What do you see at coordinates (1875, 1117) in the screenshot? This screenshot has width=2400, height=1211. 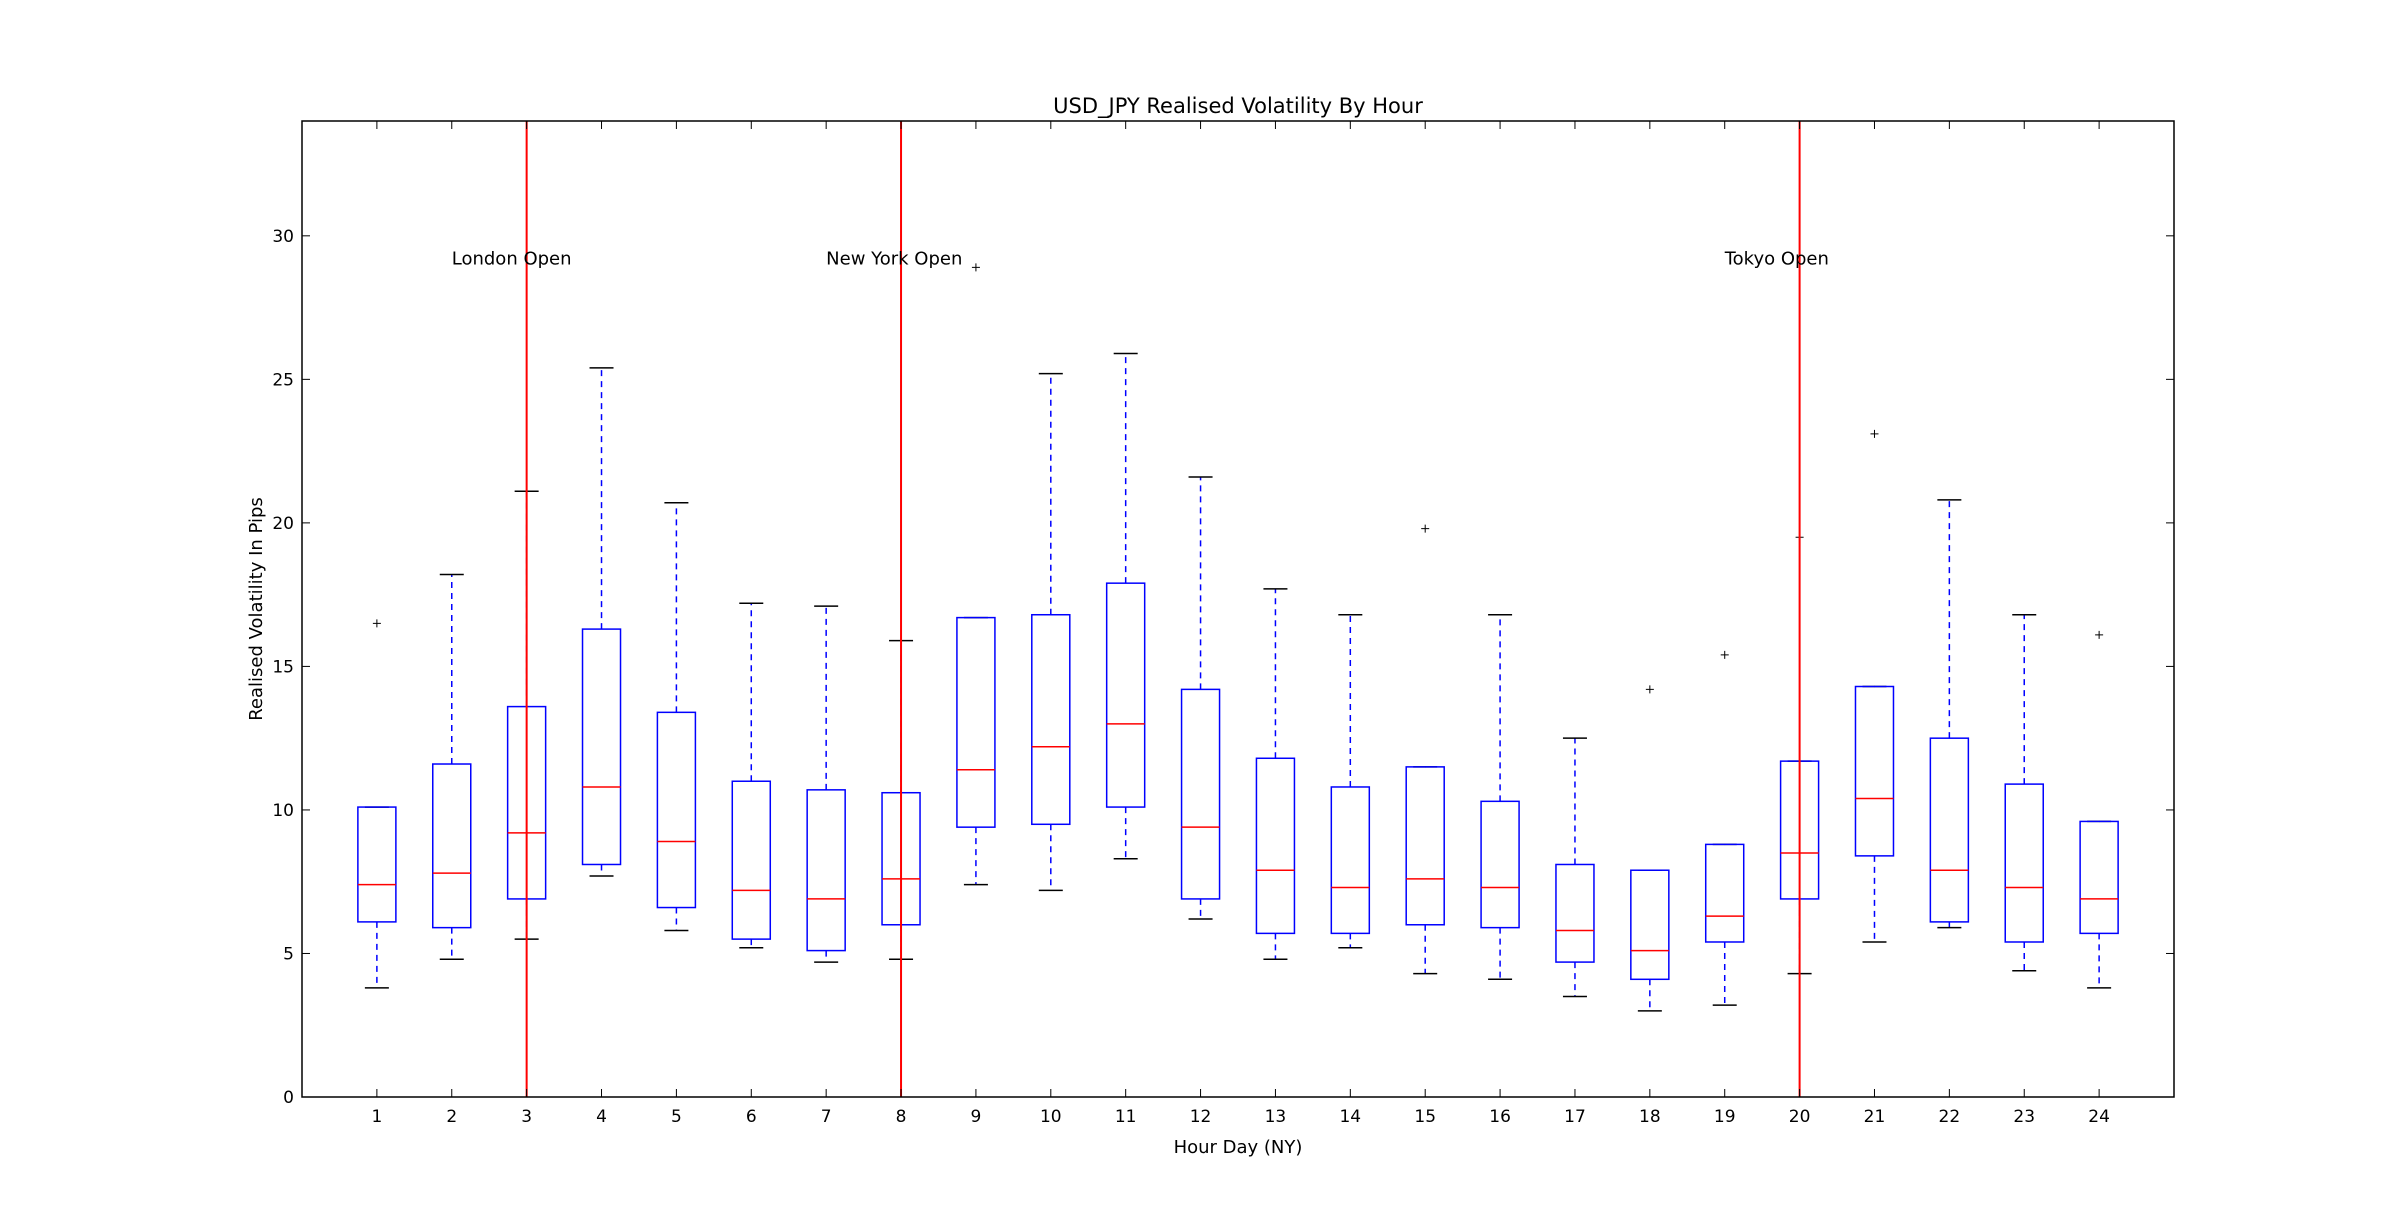 I see `x-tick-label: 21` at bounding box center [1875, 1117].